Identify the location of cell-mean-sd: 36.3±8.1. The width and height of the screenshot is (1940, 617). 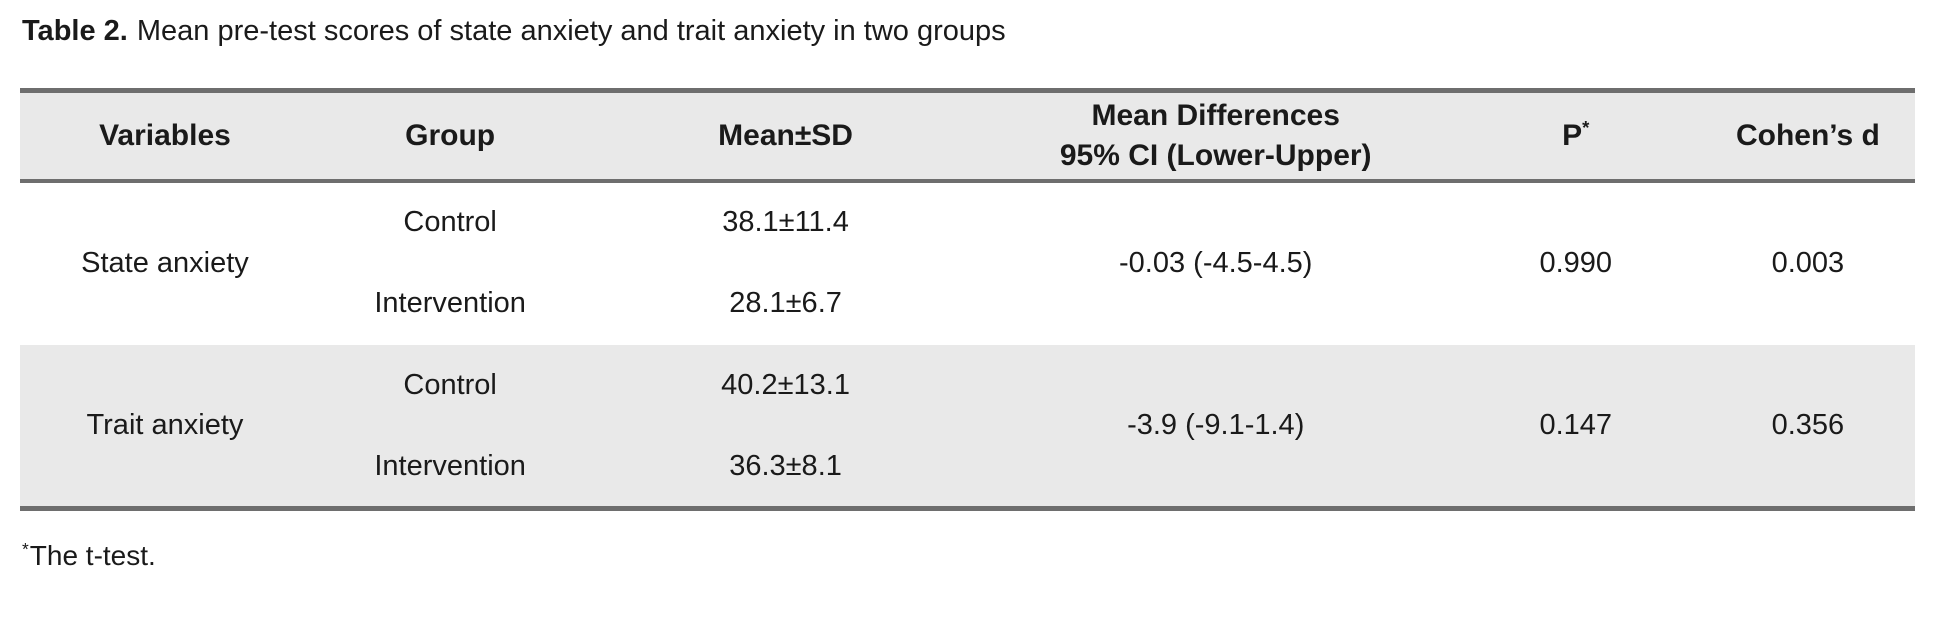
(785, 467).